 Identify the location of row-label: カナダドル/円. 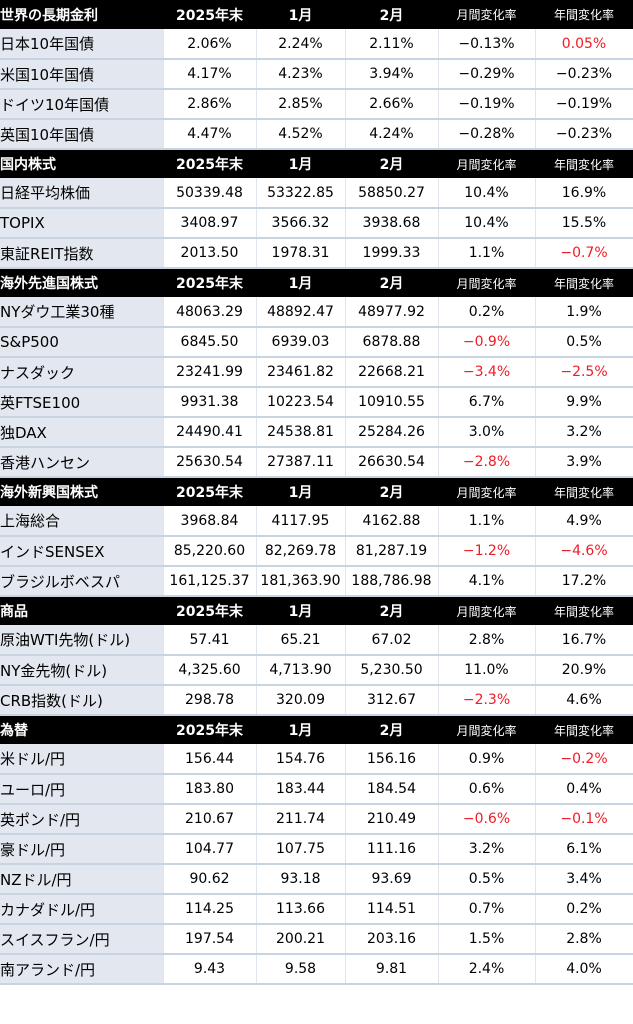
(82, 909).